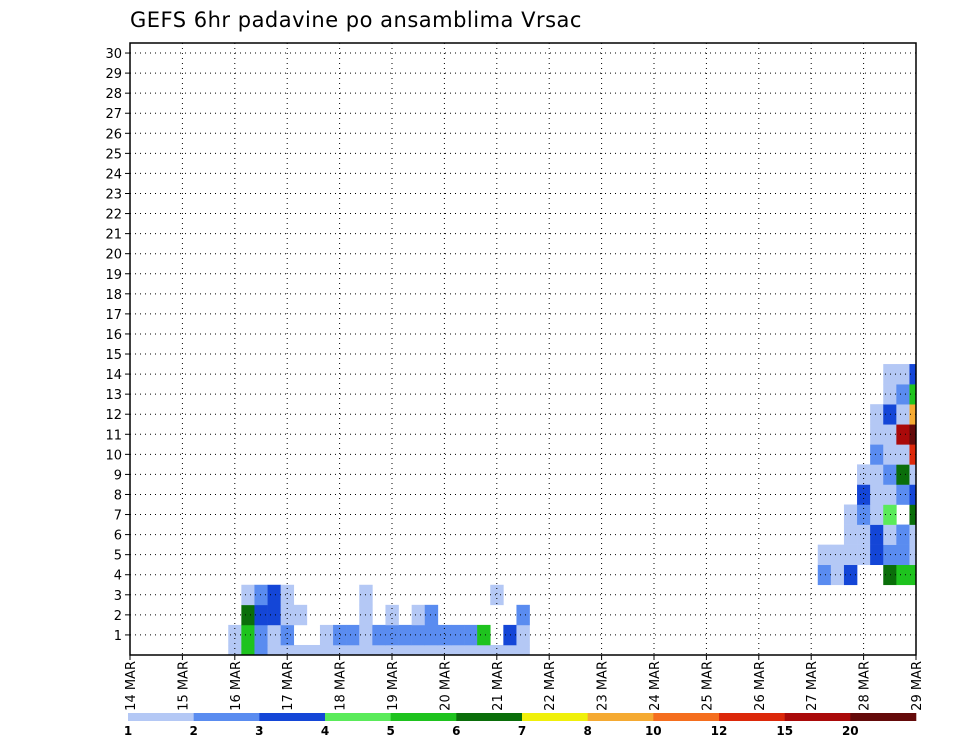 The height and width of the screenshot is (746, 960). I want to click on x-tick-label: 19 MAR, so click(393, 686).